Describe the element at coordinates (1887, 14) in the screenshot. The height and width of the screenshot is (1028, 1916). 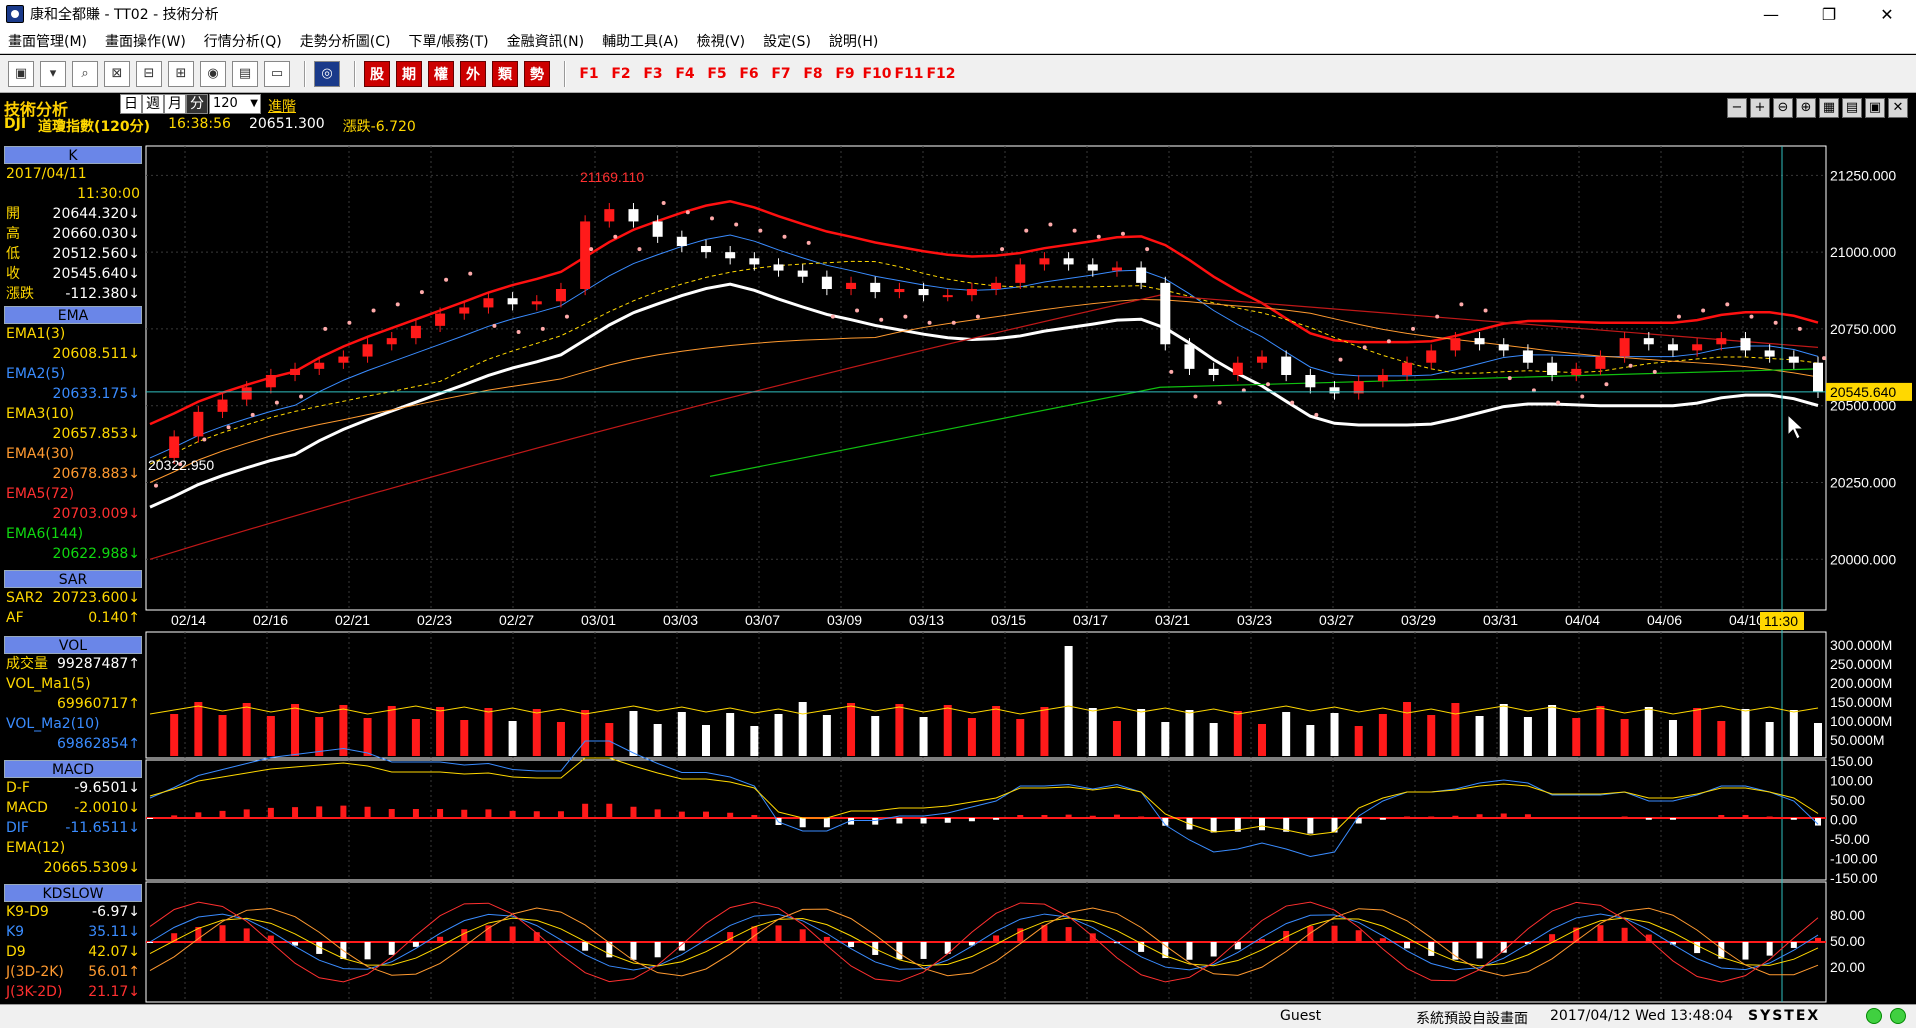
I see `close-button: ✕` at that location.